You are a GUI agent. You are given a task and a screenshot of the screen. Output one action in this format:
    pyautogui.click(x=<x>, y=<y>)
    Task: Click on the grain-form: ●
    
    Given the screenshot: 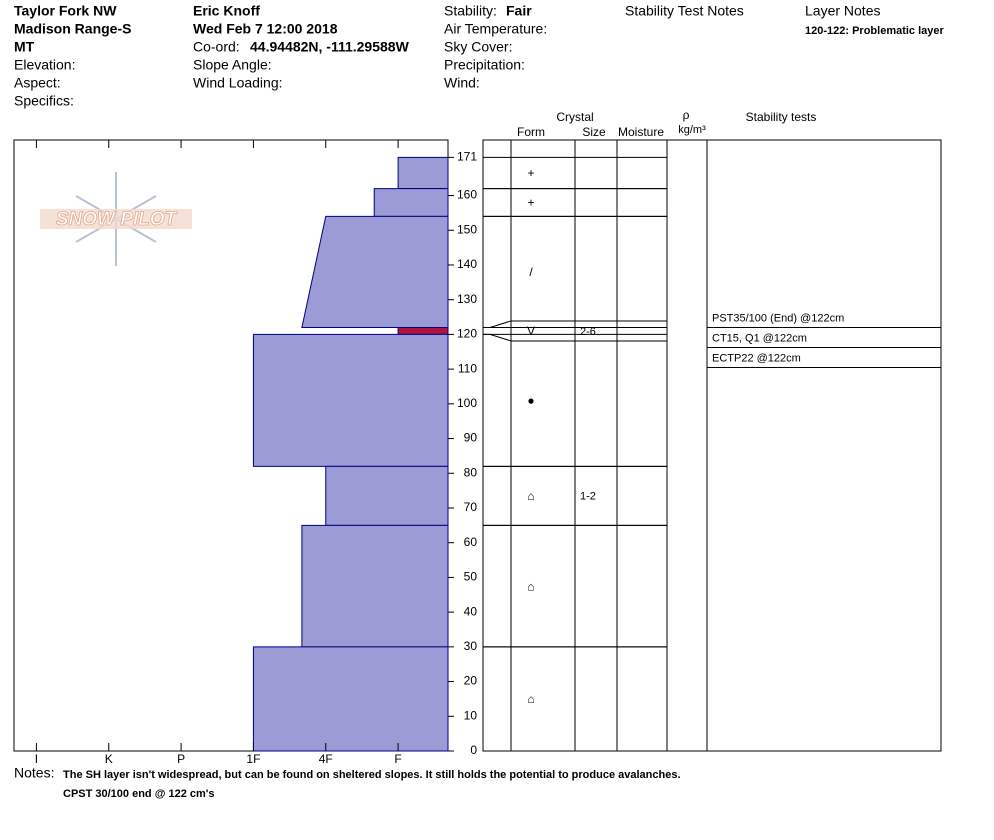 What is the action you would take?
    pyautogui.click(x=530, y=401)
    